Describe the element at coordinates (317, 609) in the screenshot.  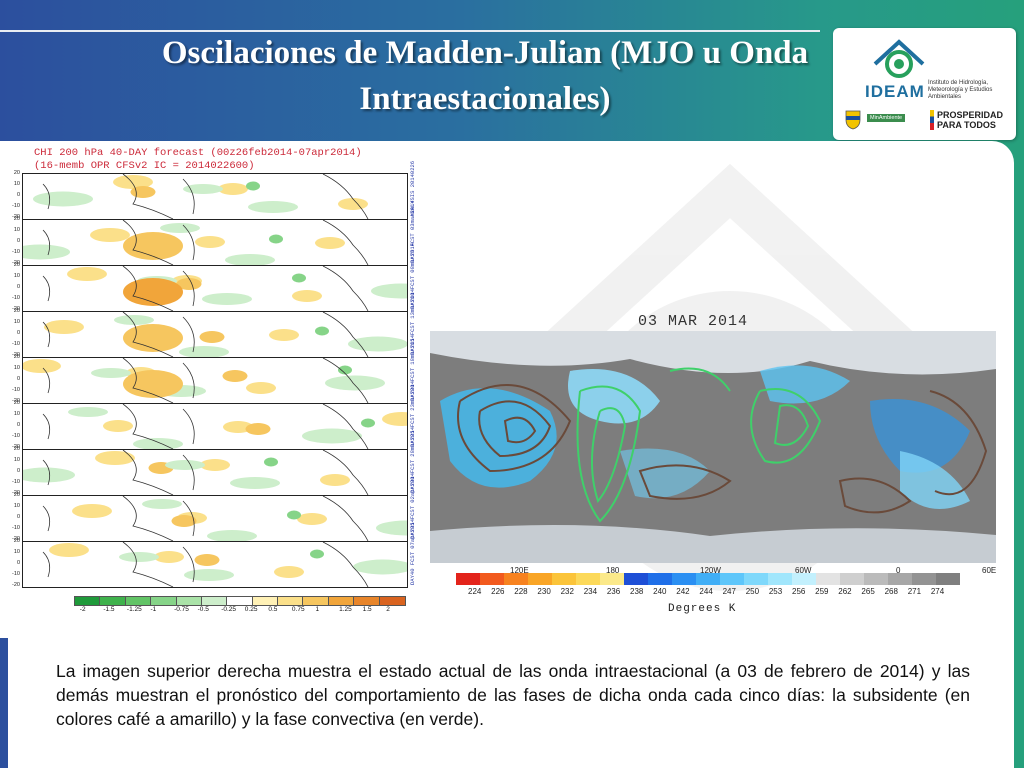
I see `colorbar-label: 1` at that location.